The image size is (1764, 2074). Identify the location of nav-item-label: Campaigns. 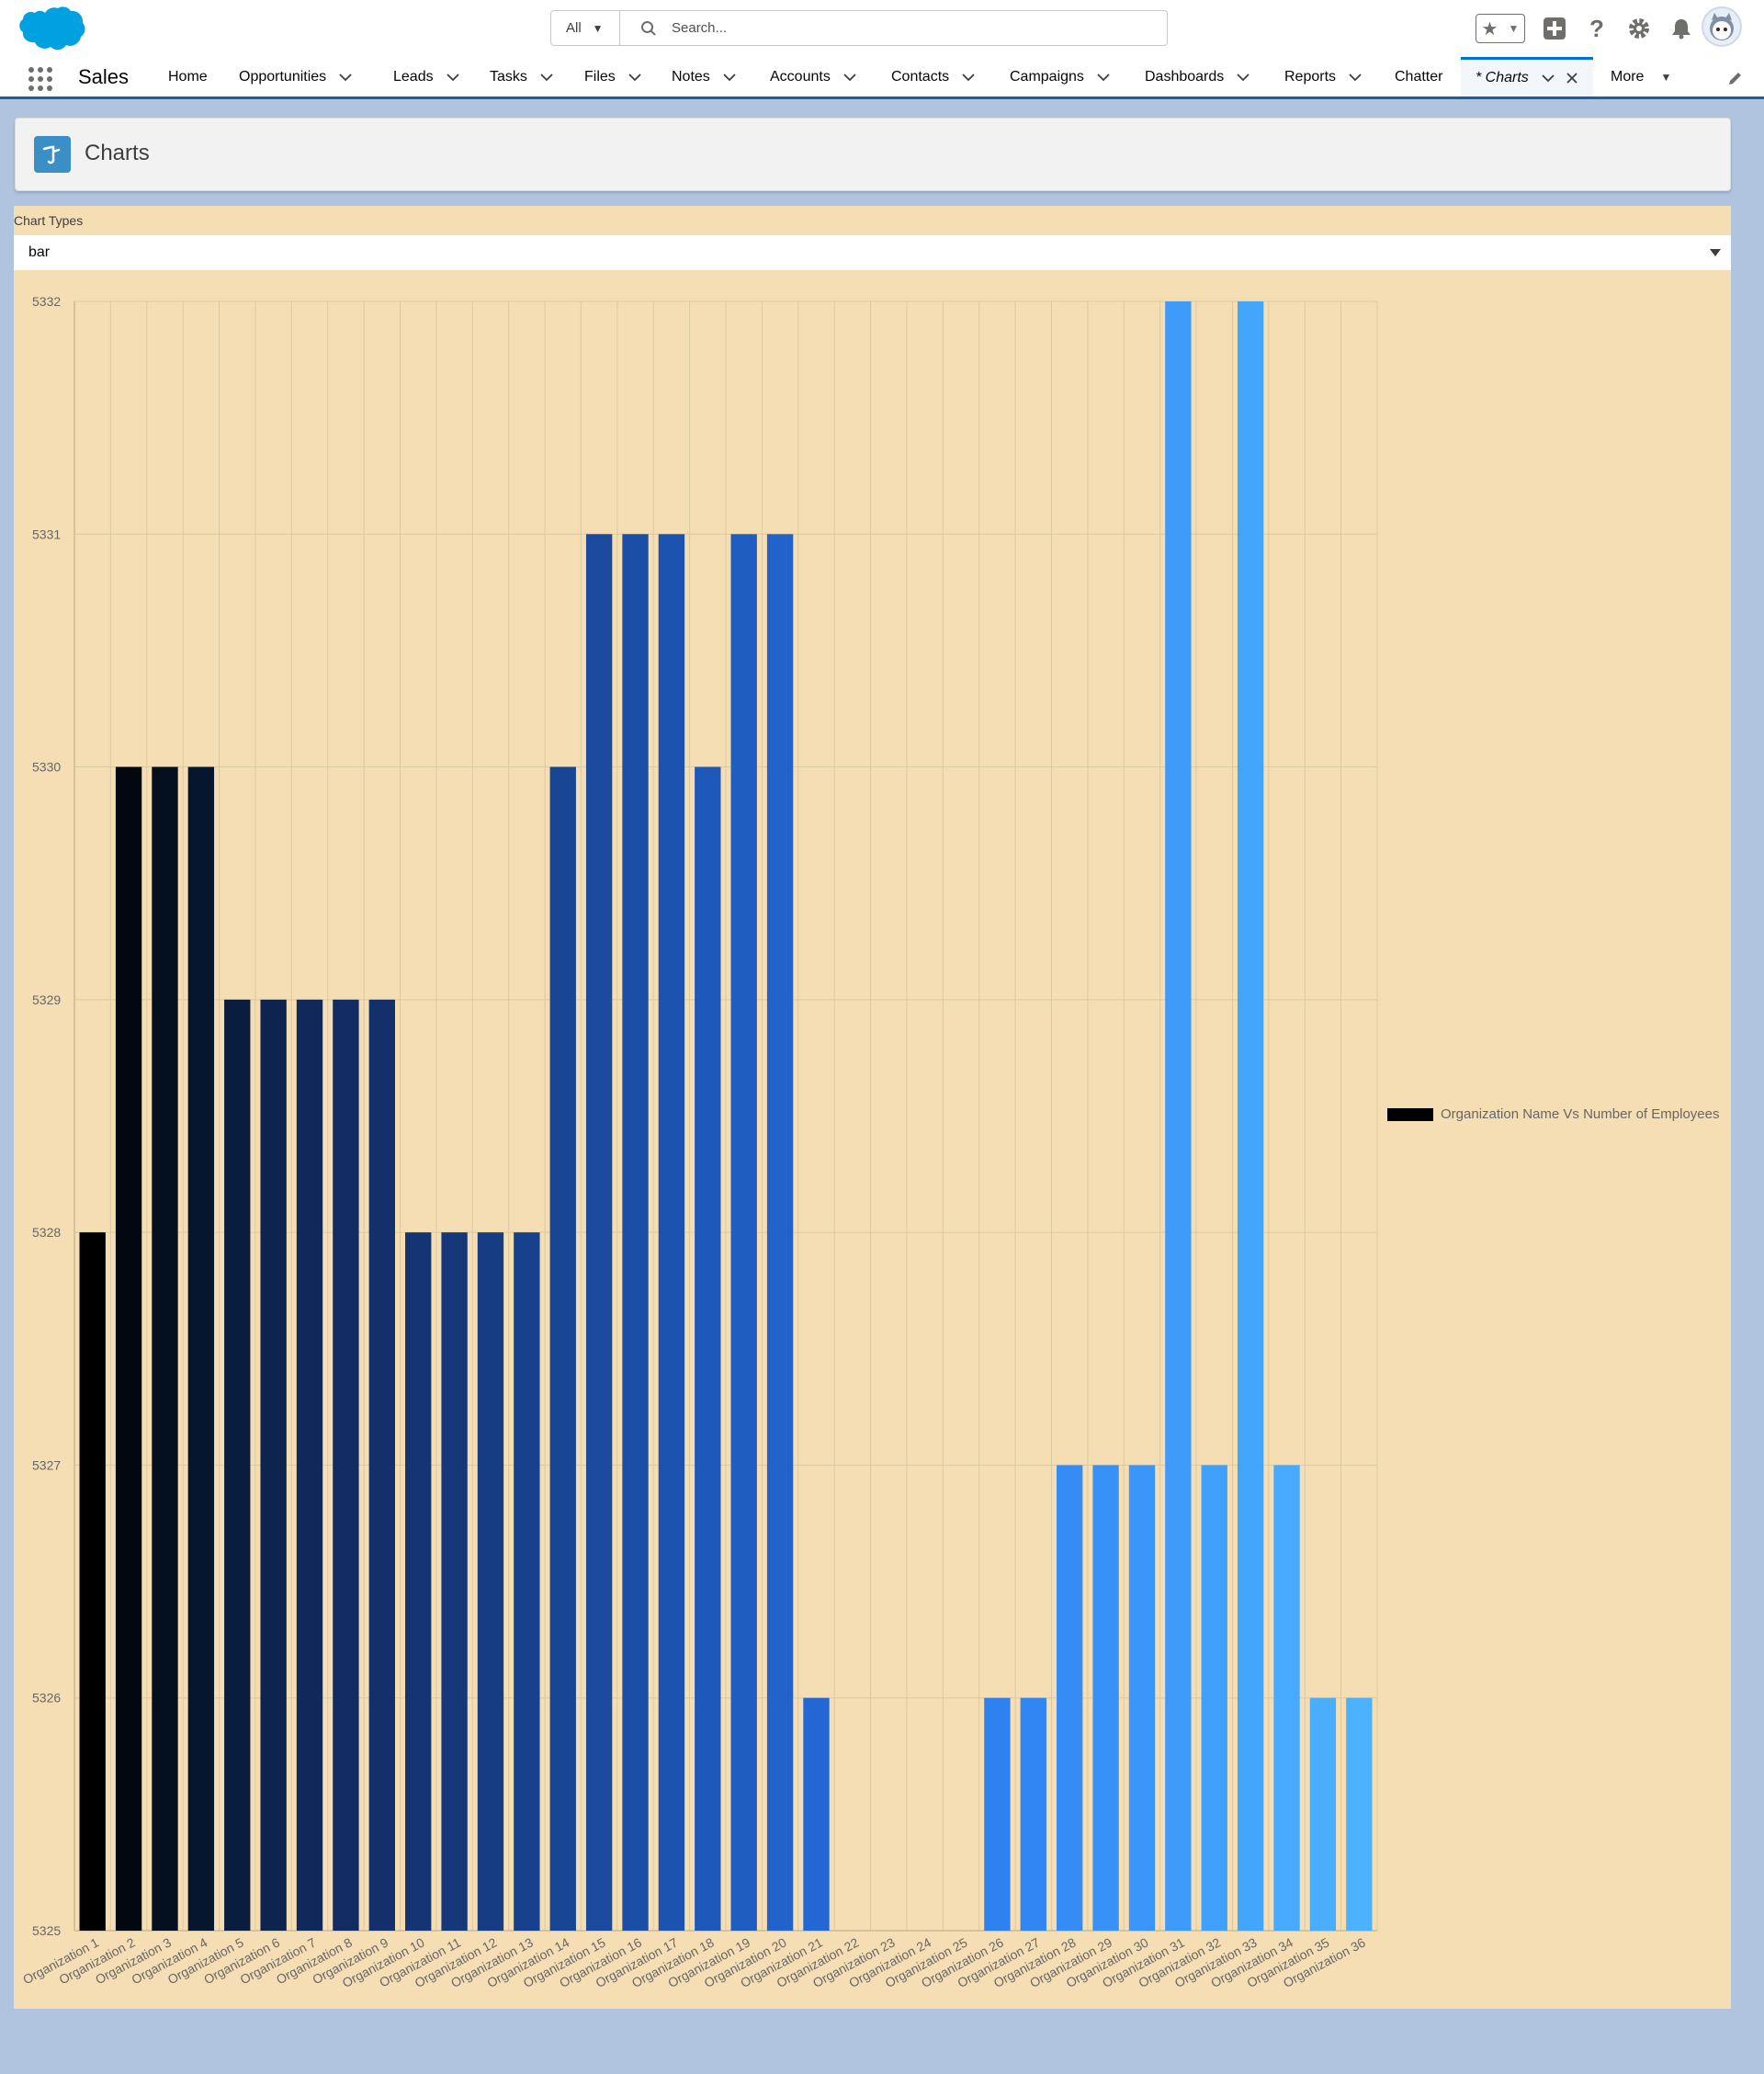
(1047, 76).